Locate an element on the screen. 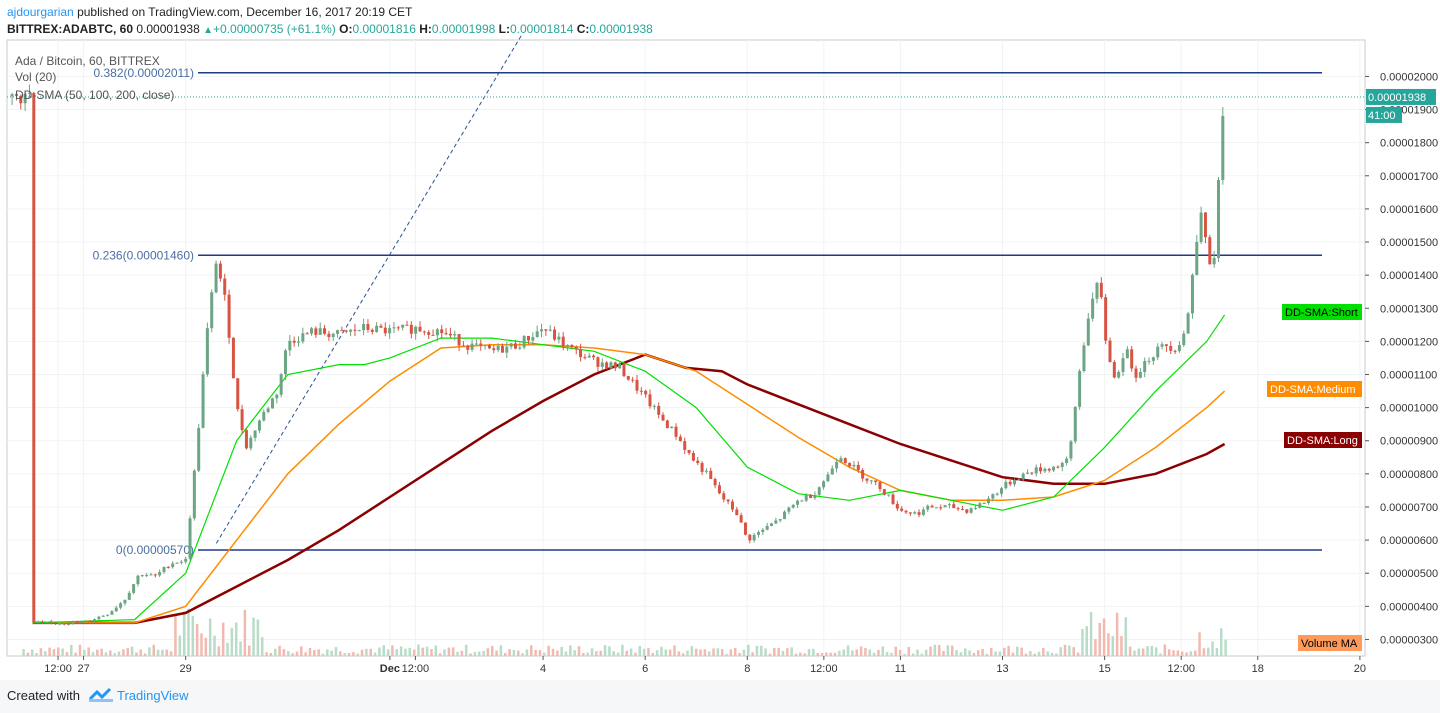  open-label: O: is located at coordinates (346, 29).